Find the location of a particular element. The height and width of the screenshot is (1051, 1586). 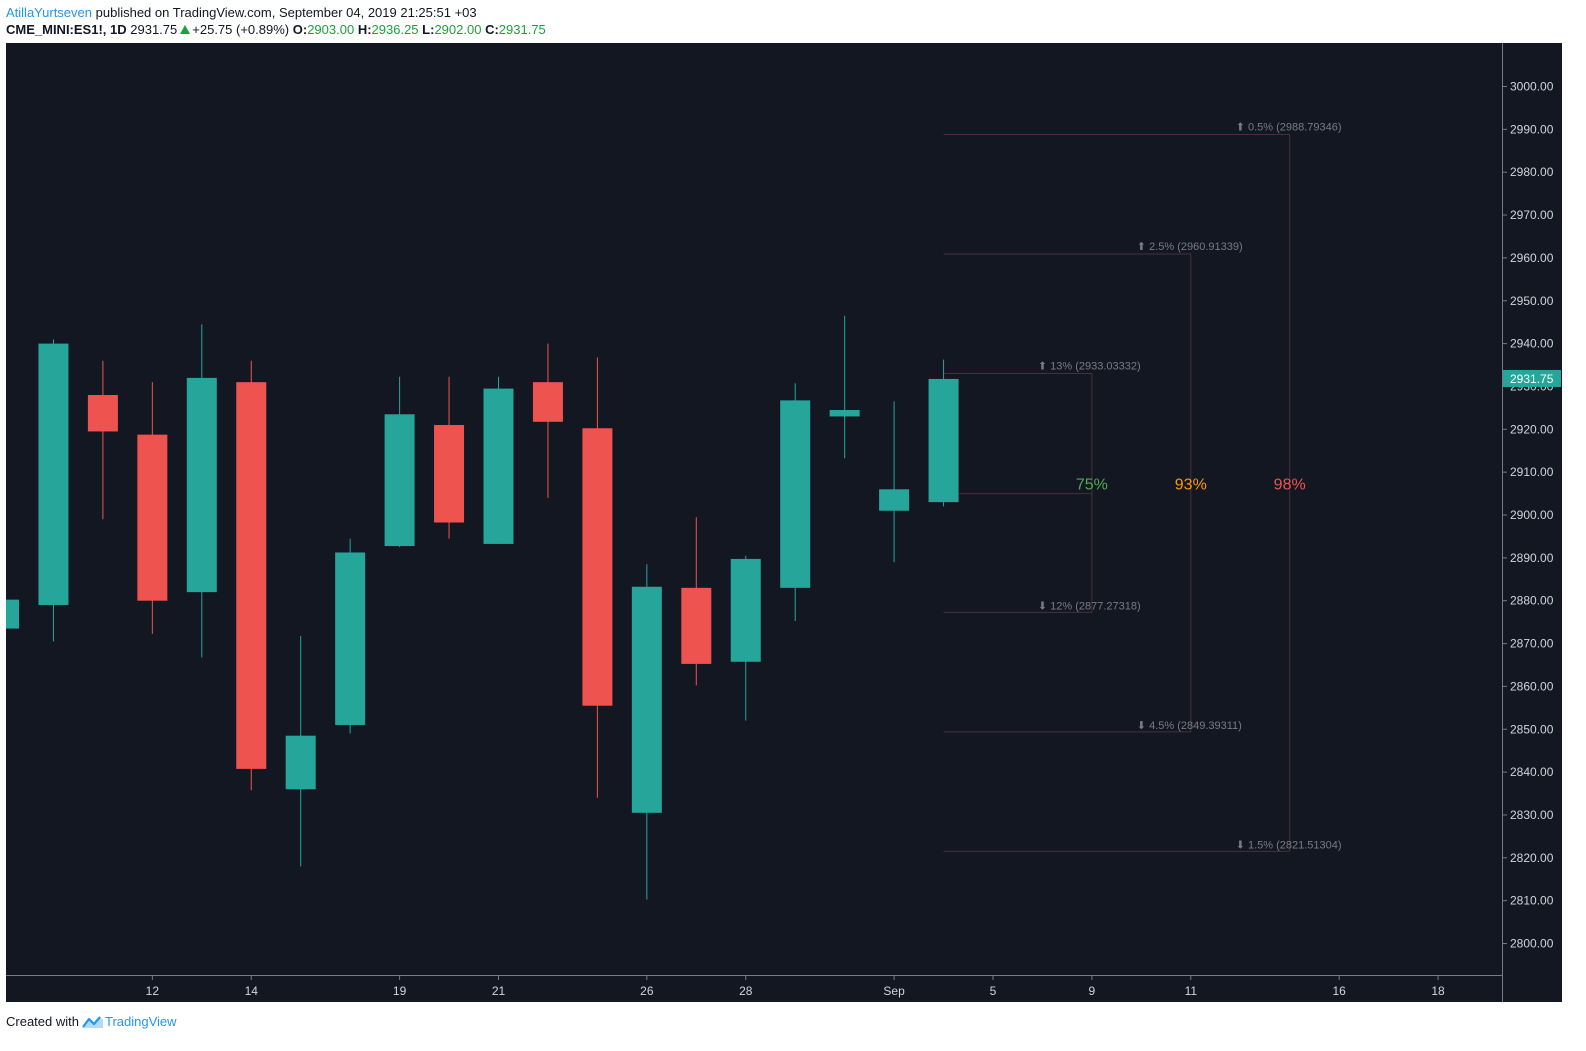

x-tick-label: Sep is located at coordinates (894, 991).